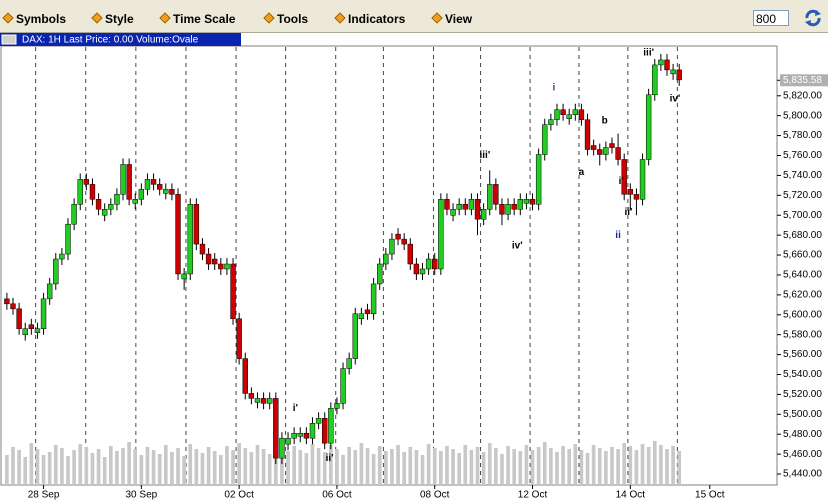  I want to click on y-tick-label: 5,460.00, so click(802, 454).